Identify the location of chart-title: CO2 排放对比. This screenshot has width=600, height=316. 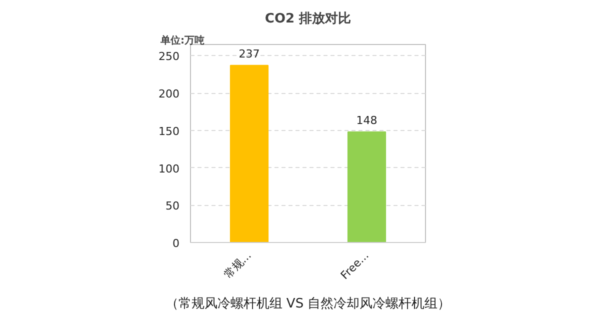
(308, 19).